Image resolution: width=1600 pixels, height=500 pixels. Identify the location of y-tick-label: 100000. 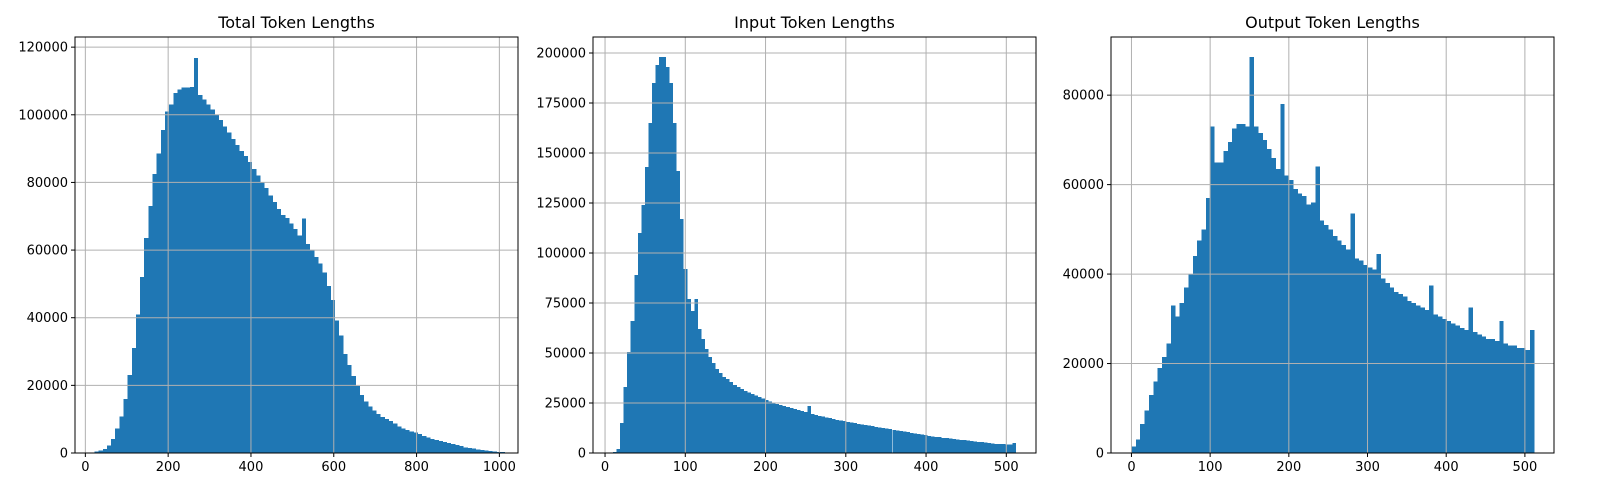
(561, 254).